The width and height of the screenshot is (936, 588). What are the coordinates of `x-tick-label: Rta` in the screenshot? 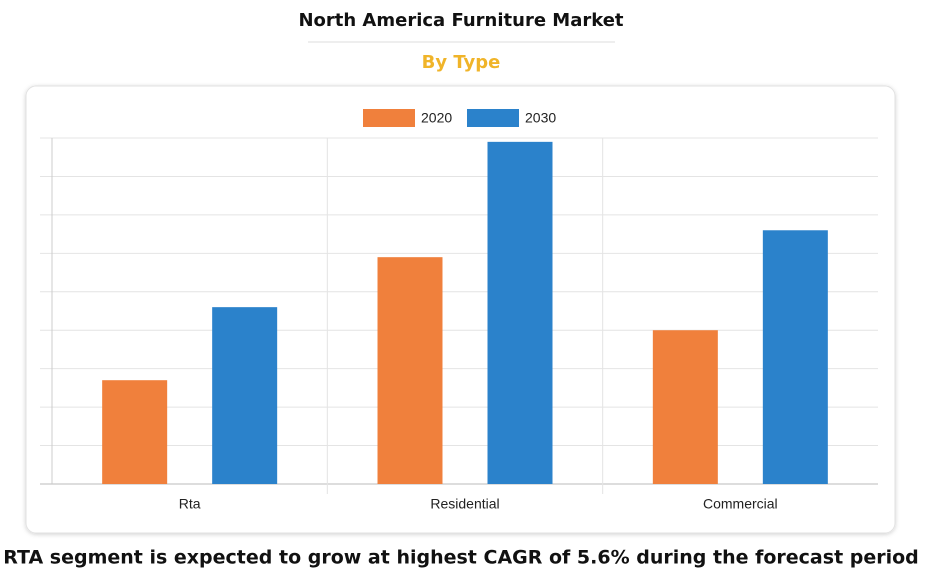 It's located at (190, 504).